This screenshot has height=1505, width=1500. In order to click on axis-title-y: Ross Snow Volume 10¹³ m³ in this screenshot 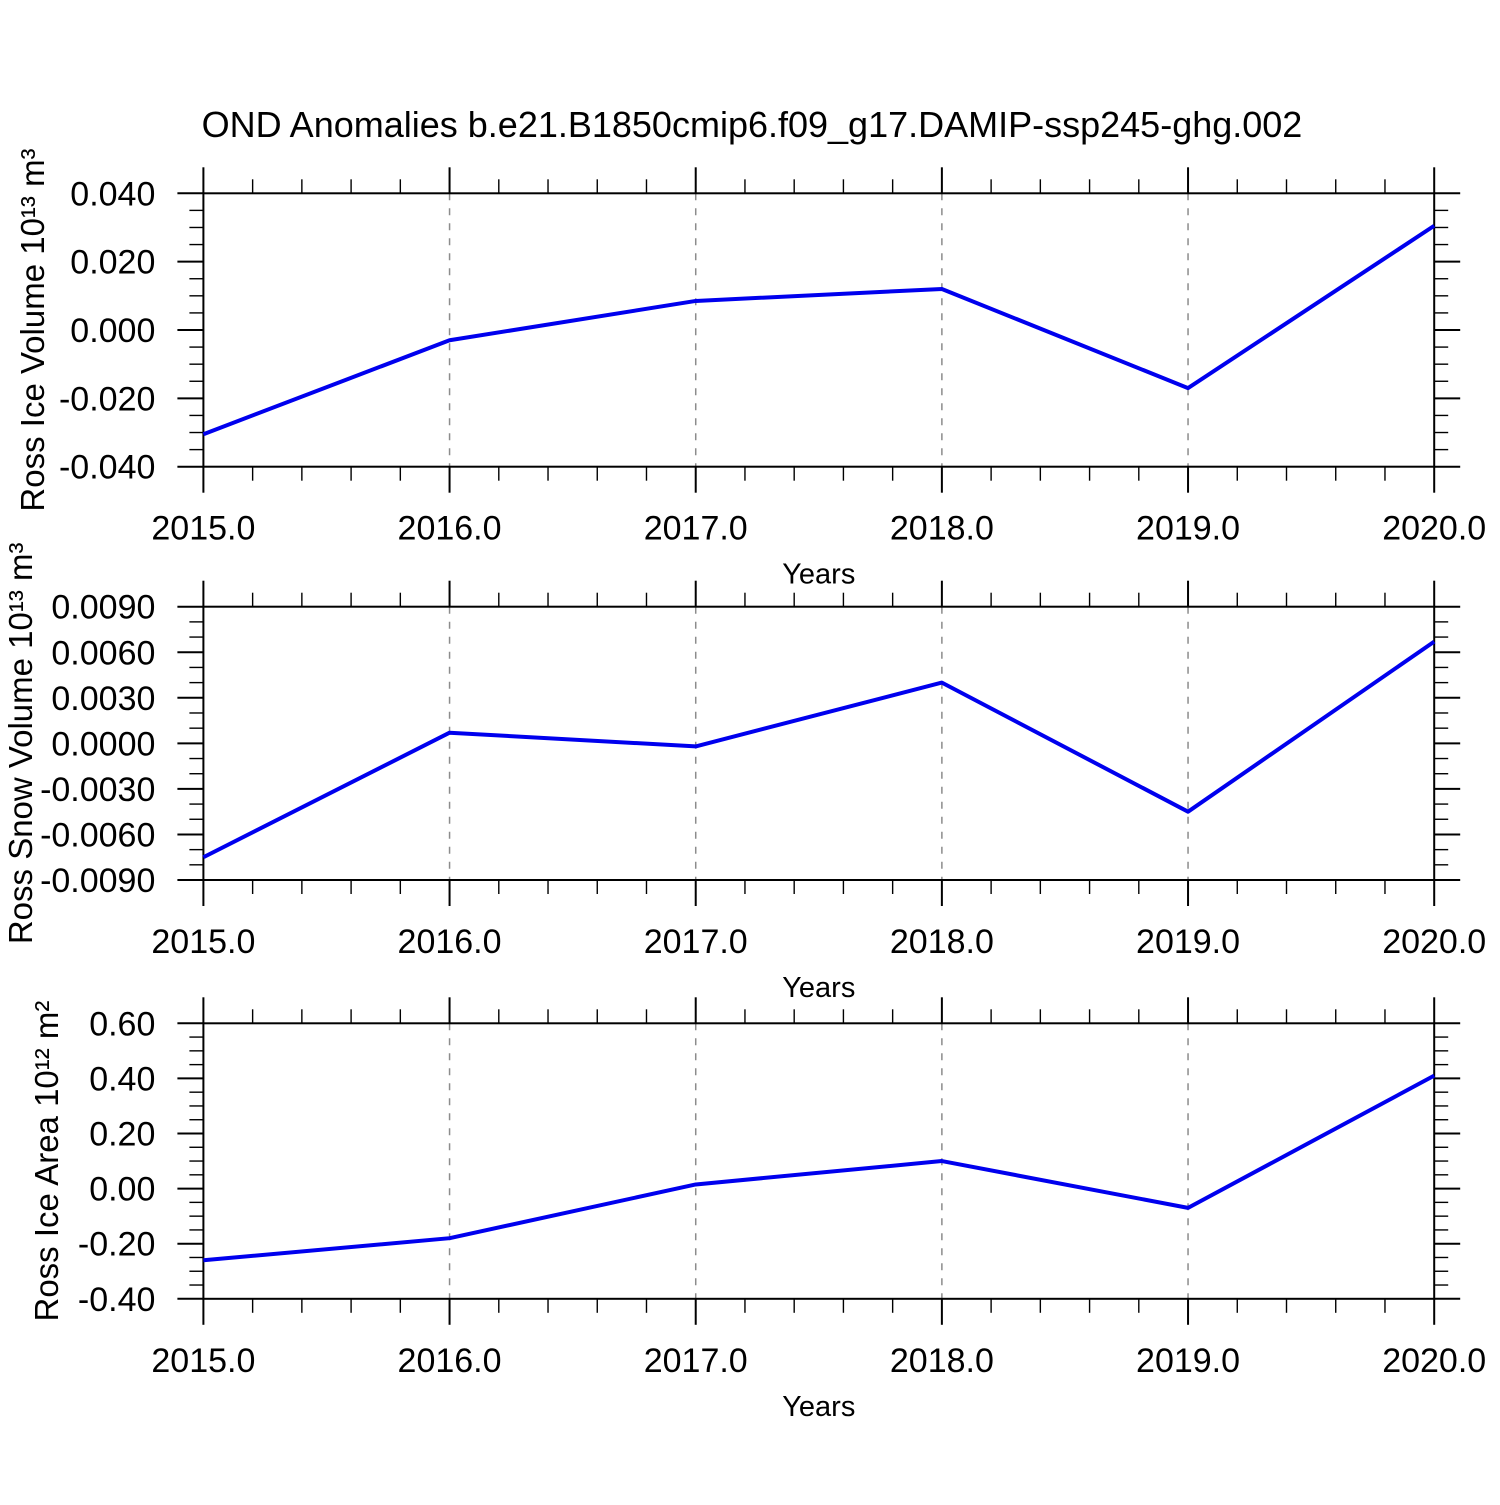, I will do `click(20, 744)`.